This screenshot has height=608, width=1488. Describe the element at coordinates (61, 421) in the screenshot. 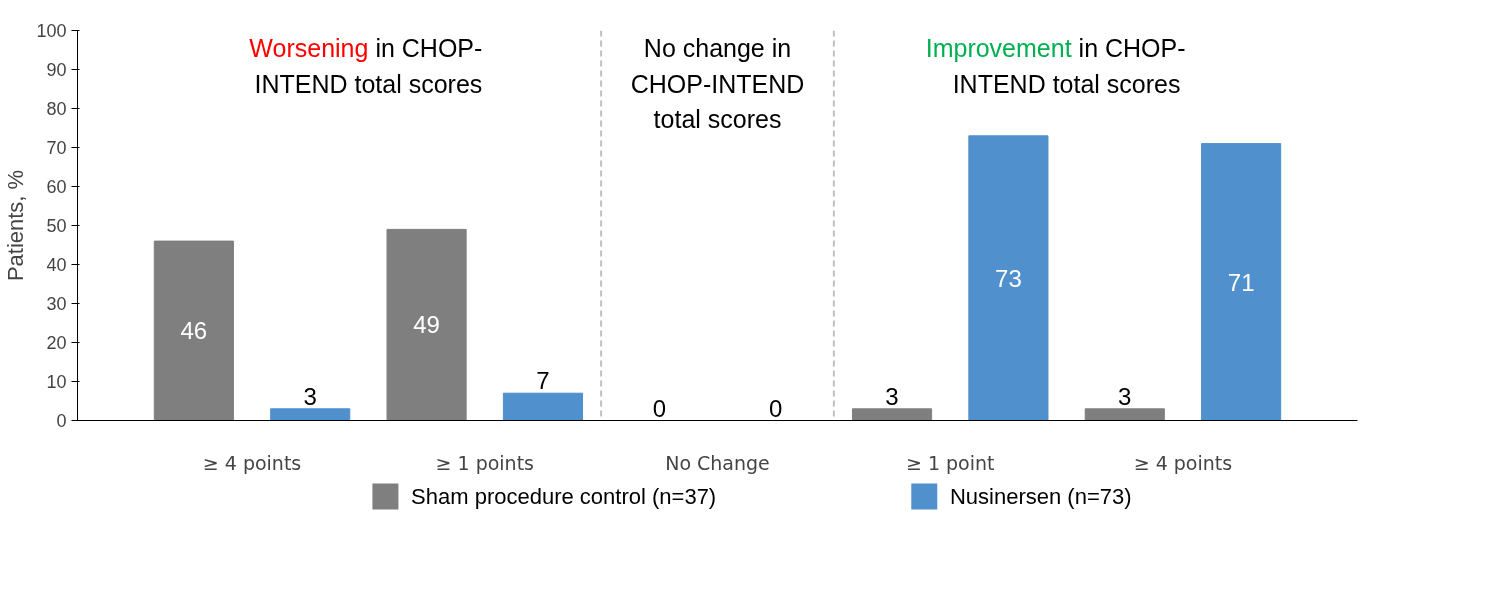

I see `y-tick-label: 0` at that location.